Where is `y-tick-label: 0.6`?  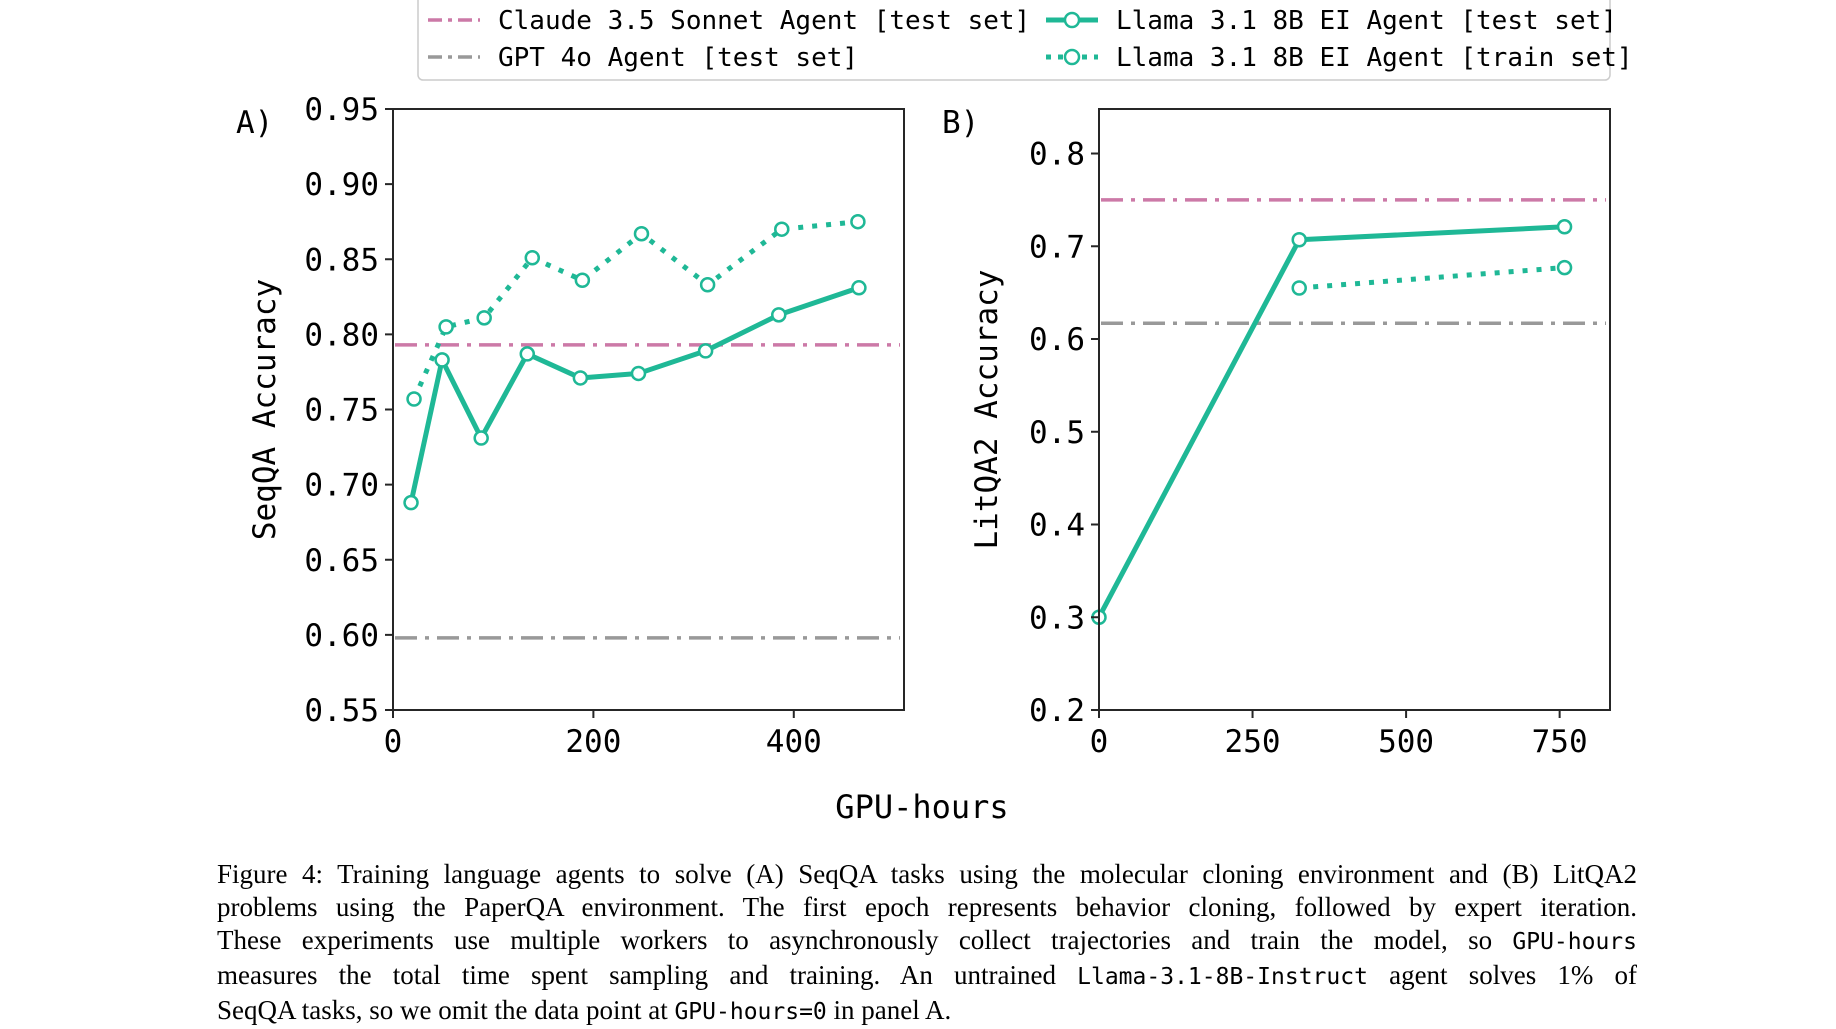
y-tick-label: 0.6 is located at coordinates (1057, 340).